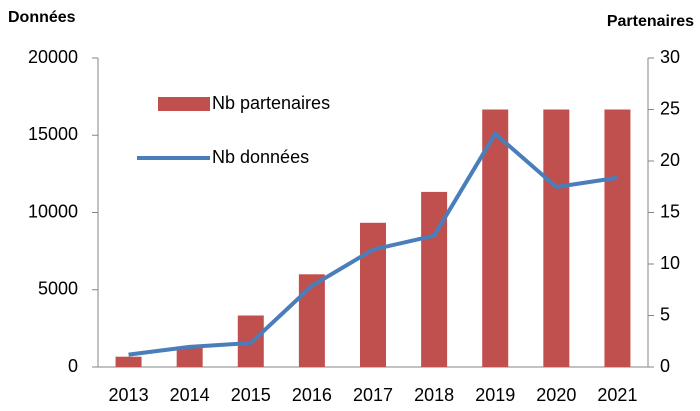  I want to click on x-tick-label: 2016, so click(312, 395).